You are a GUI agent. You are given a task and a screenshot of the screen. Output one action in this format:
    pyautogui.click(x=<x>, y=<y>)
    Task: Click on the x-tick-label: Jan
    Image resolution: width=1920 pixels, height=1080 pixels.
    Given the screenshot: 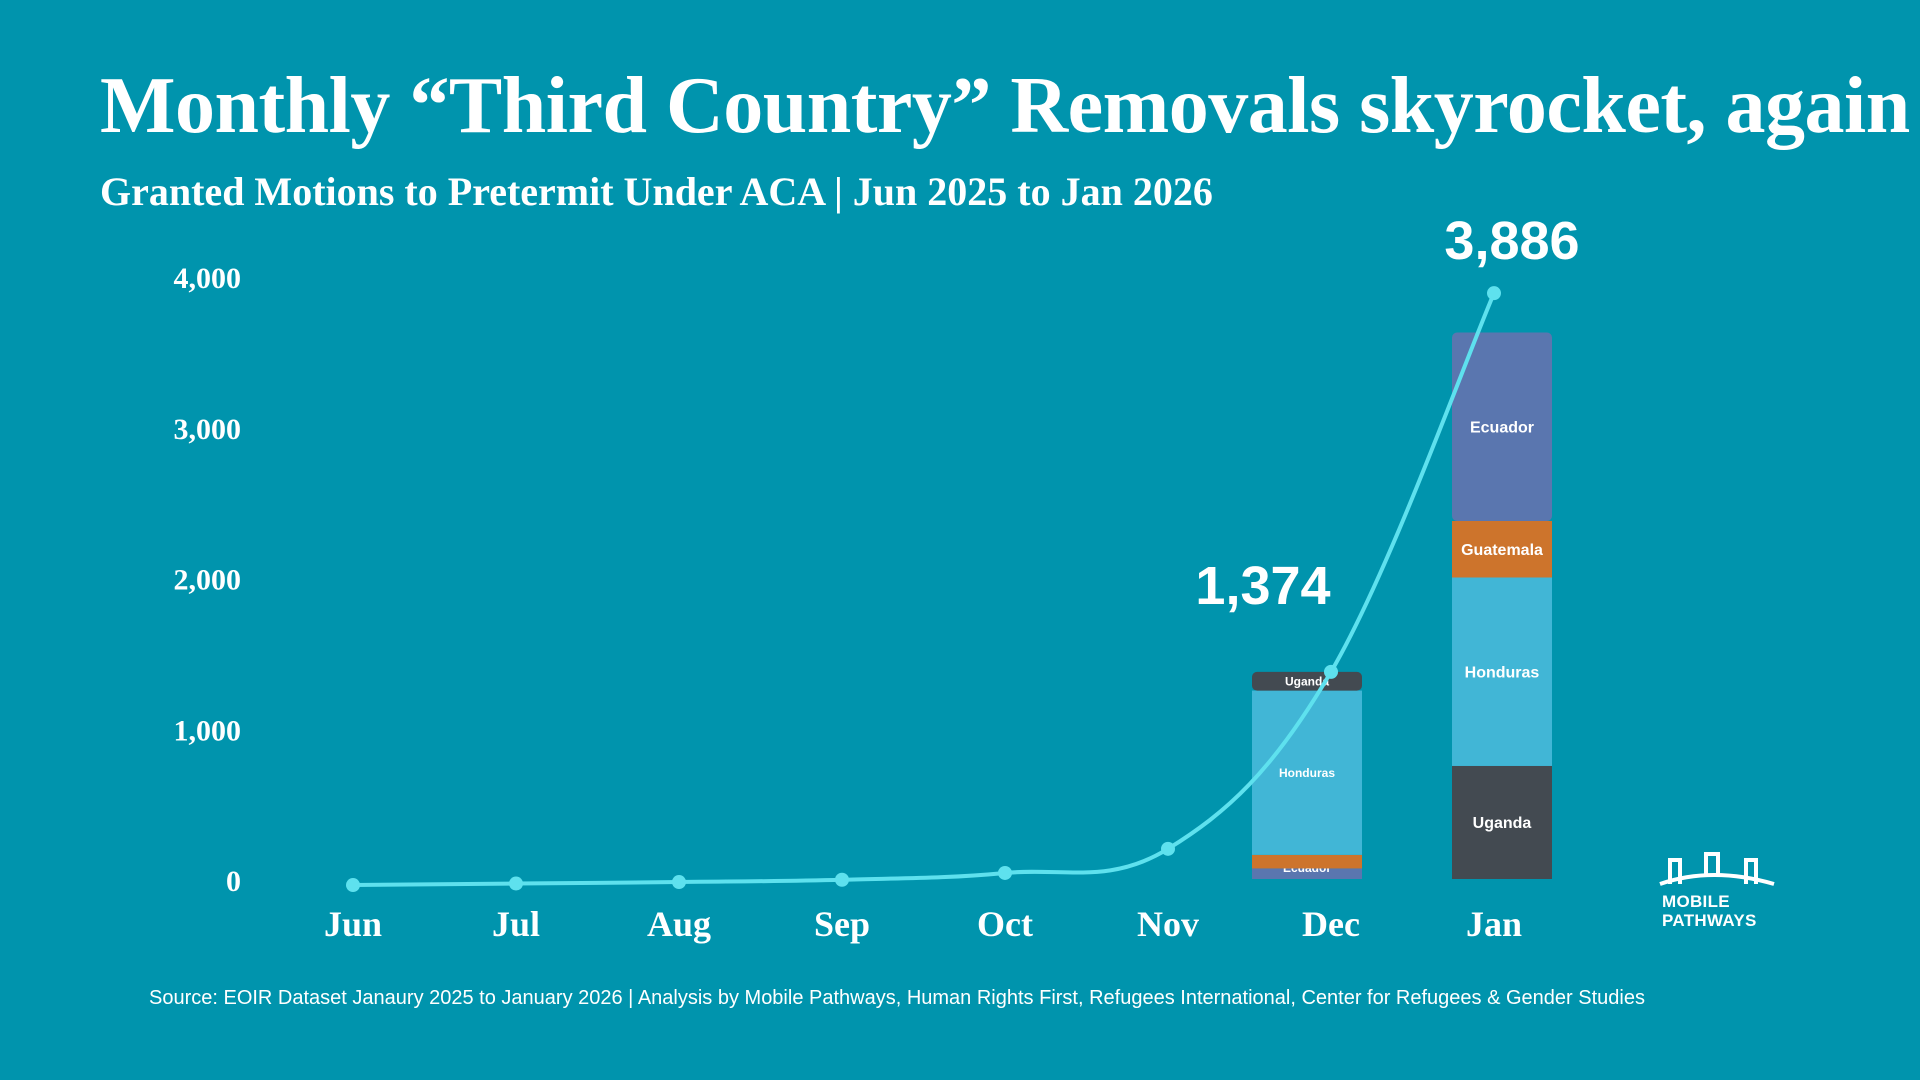 What is the action you would take?
    pyautogui.click(x=1494, y=924)
    